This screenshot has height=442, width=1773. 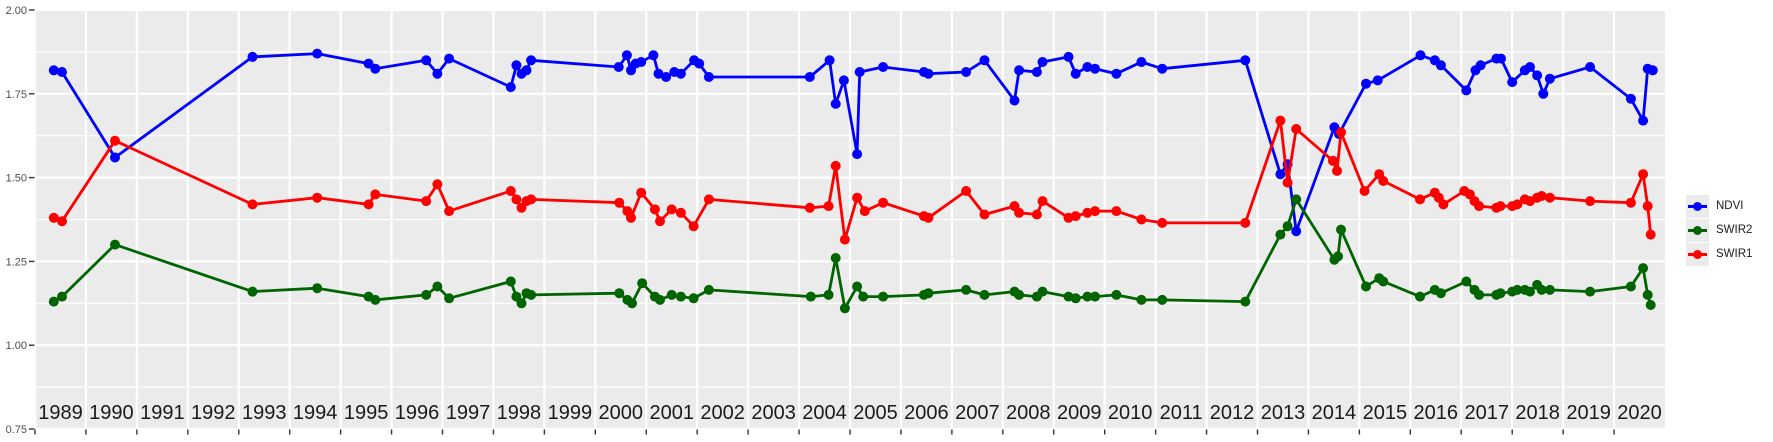 I want to click on x-tick-label: 2011, so click(x=1181, y=413).